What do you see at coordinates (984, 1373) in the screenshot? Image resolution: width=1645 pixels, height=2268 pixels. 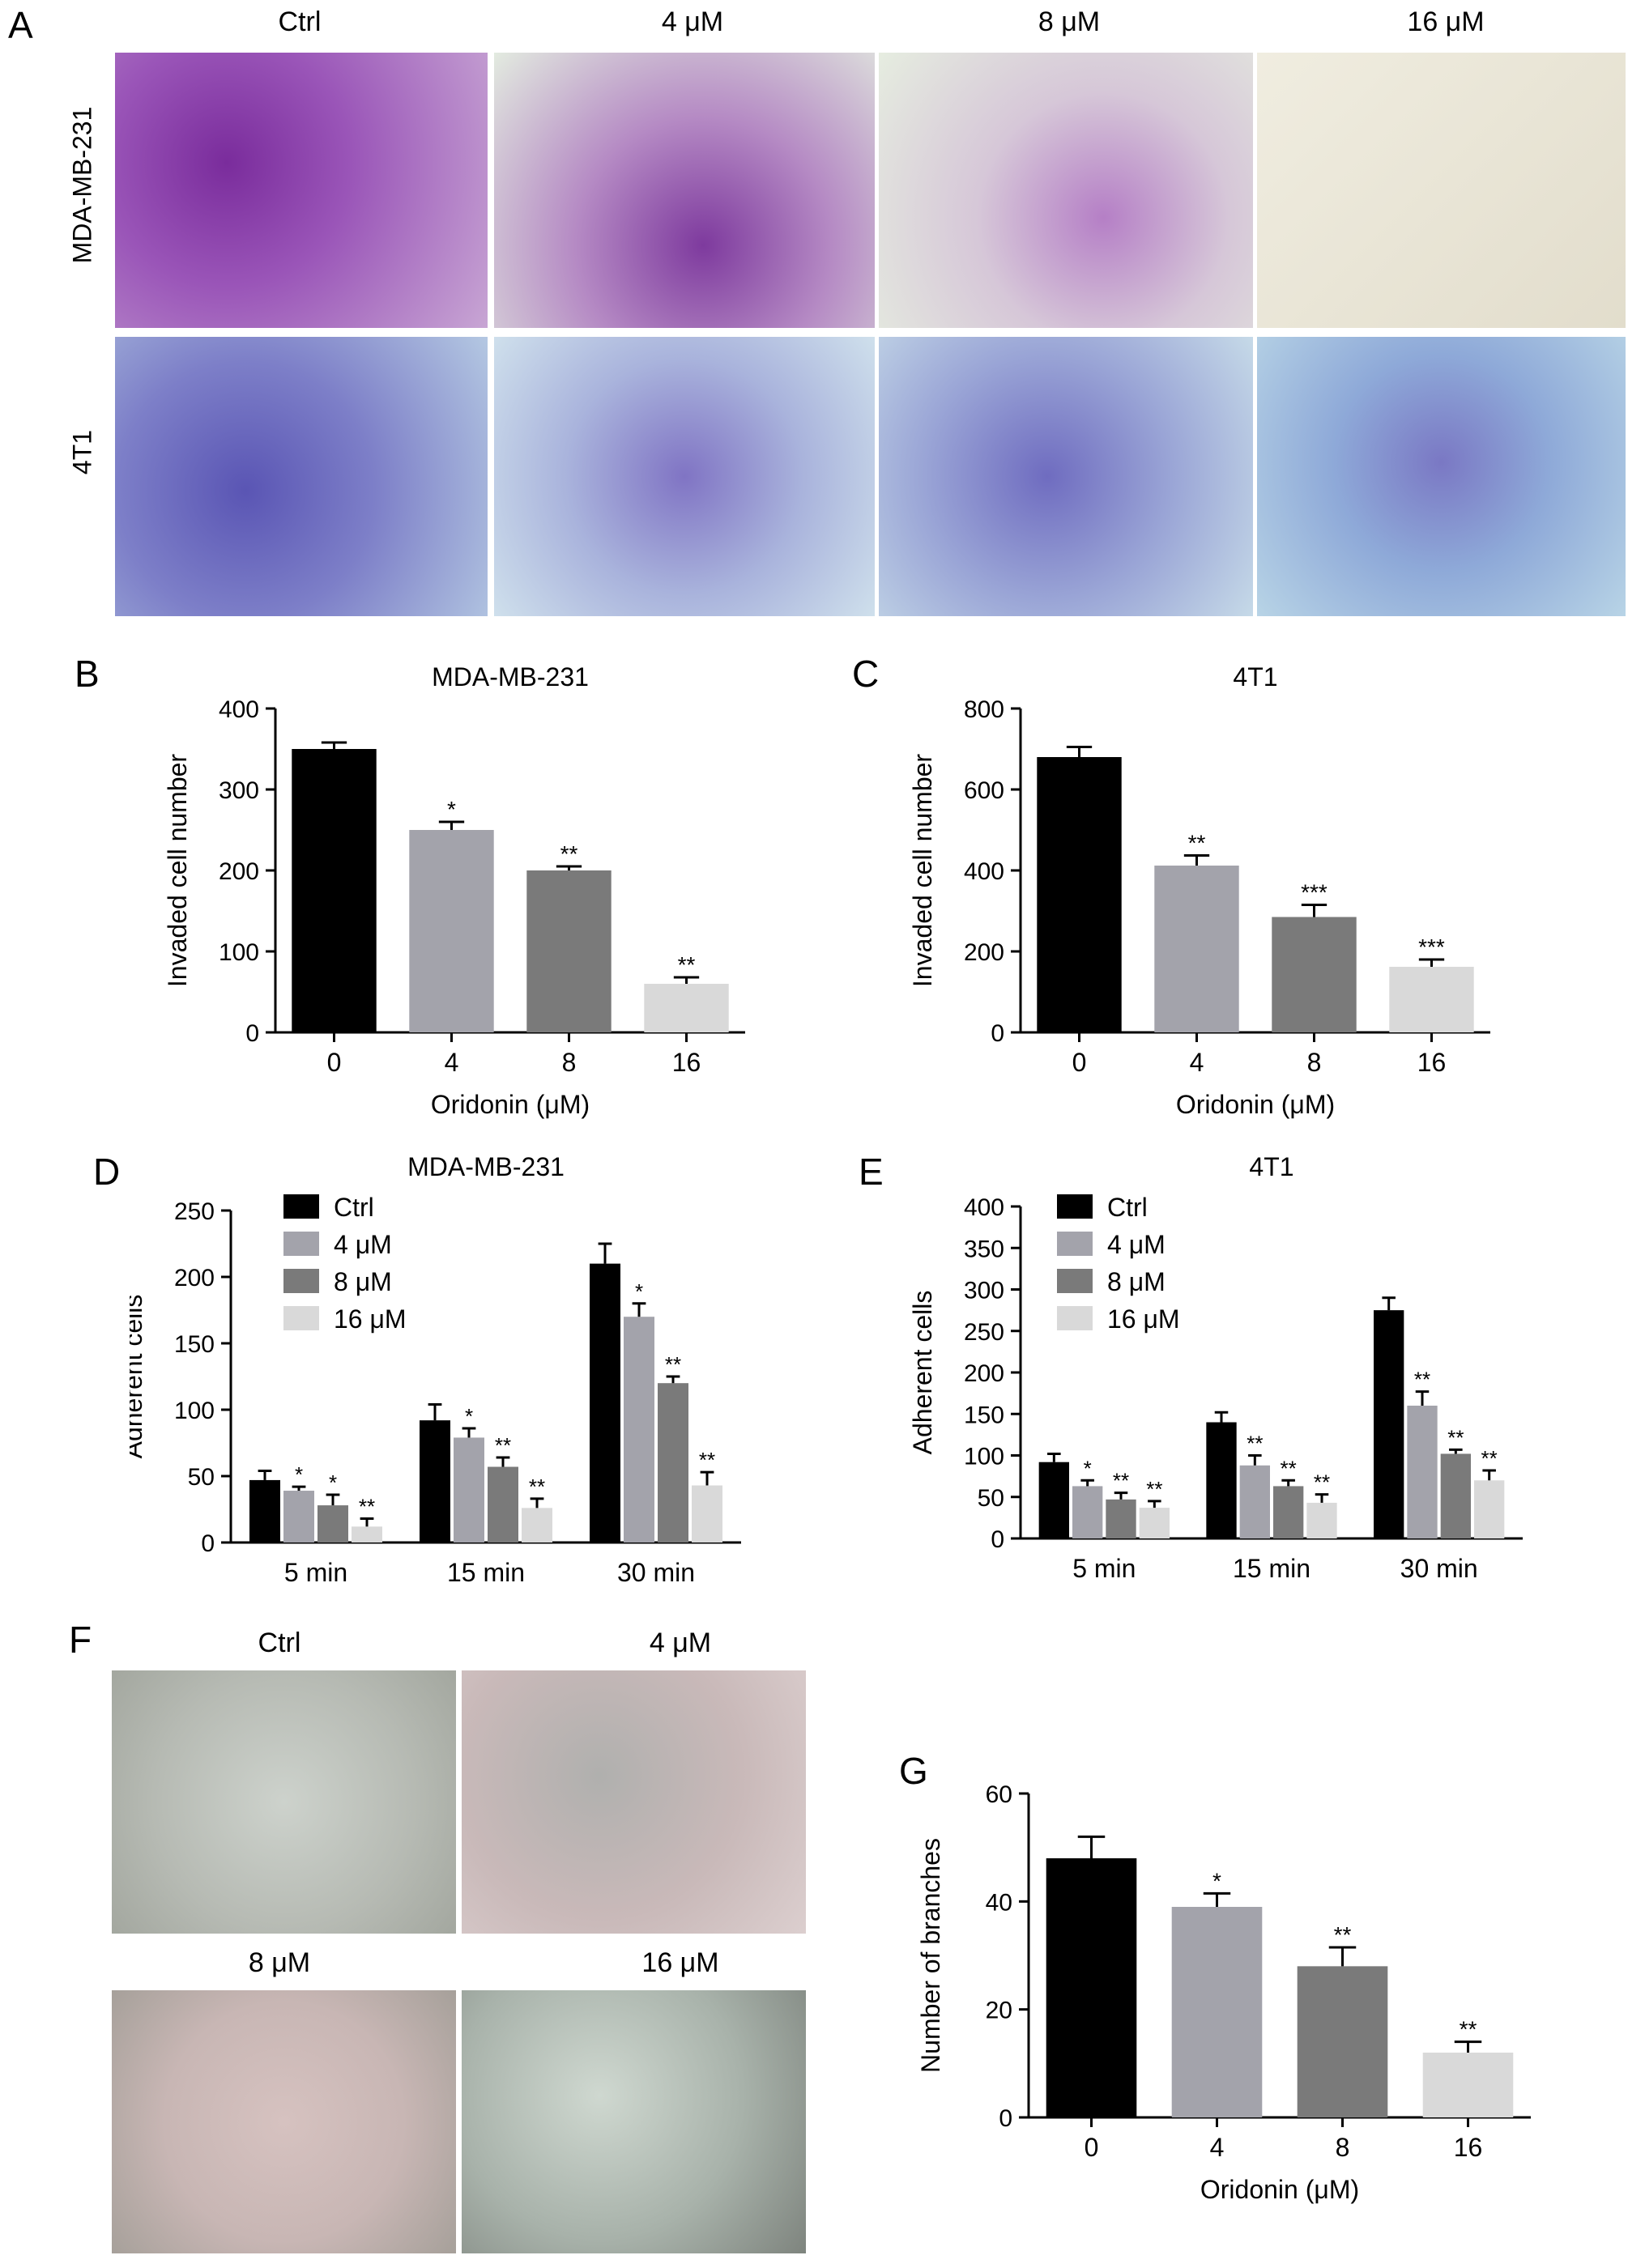 I see `chart-e-y-tick-label: 200` at bounding box center [984, 1373].